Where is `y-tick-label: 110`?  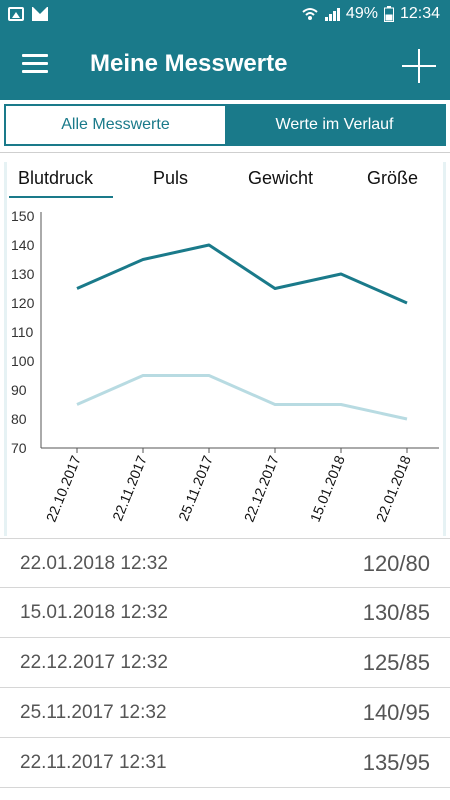 y-tick-label: 110 is located at coordinates (22, 332).